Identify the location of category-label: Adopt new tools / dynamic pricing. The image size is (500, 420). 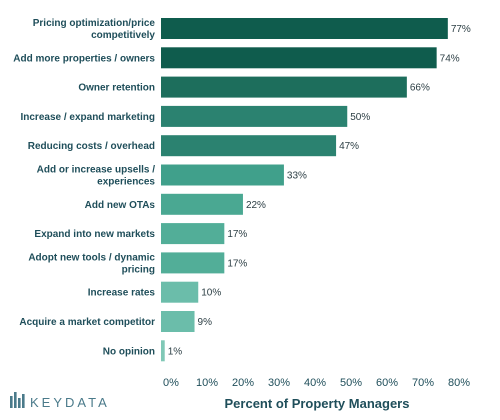
(91, 263).